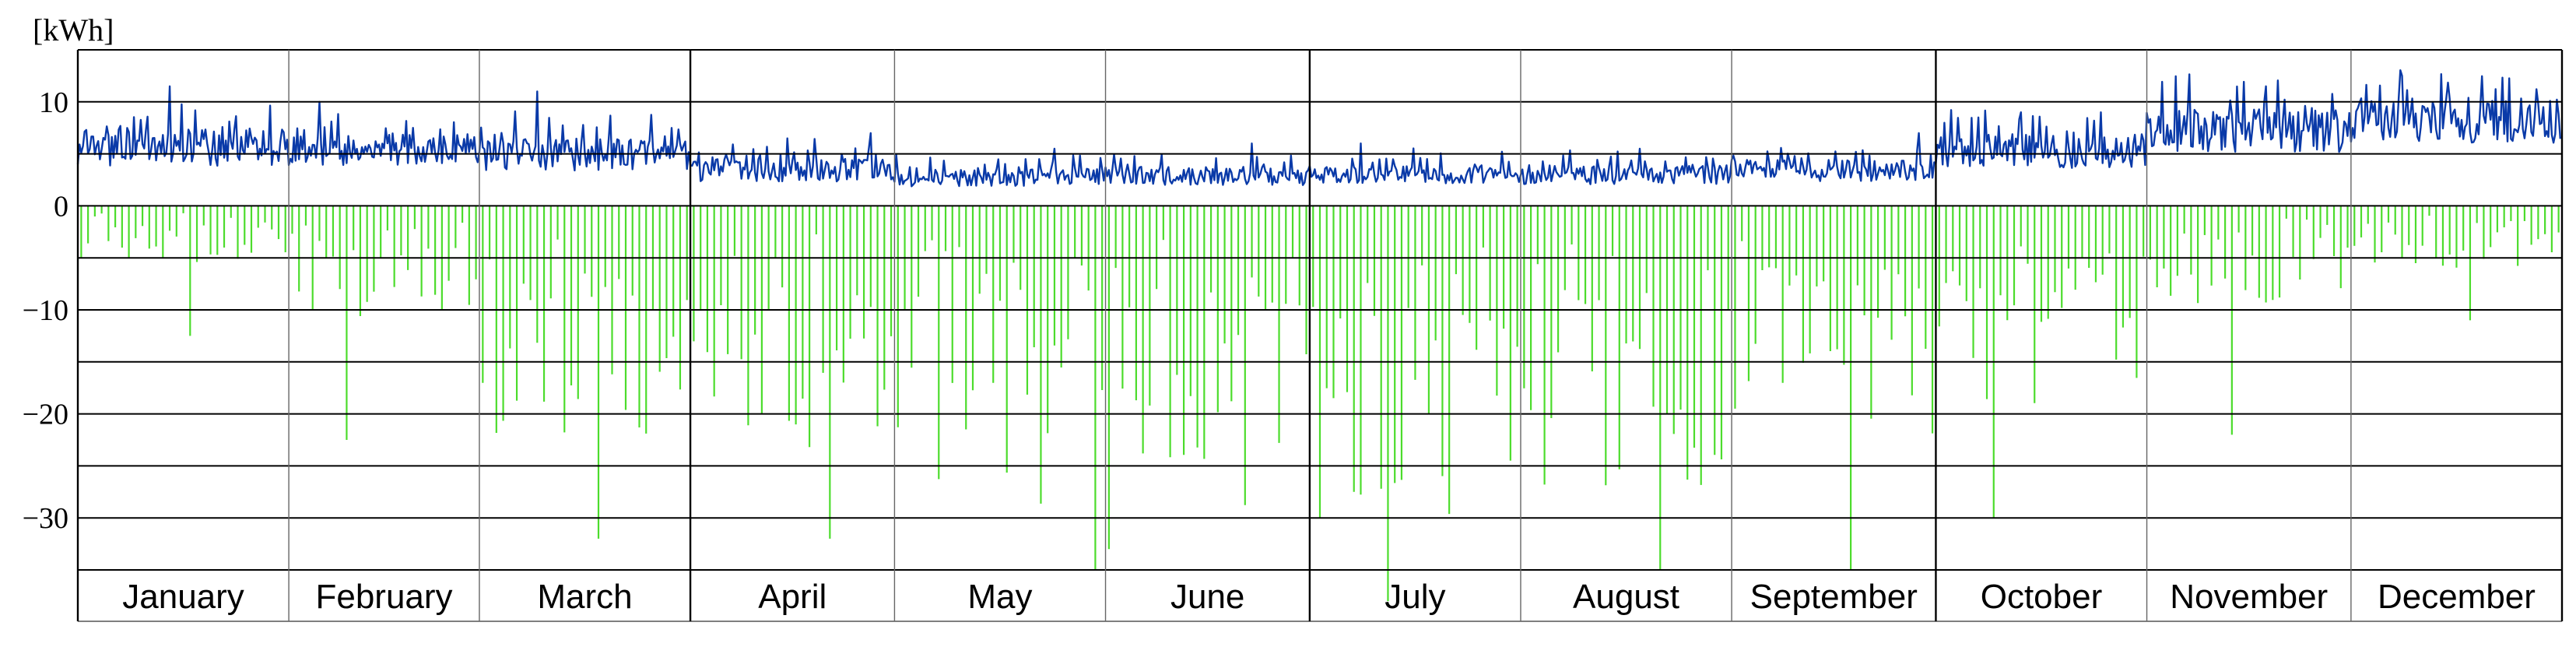 The width and height of the screenshot is (2576, 654). What do you see at coordinates (2249, 597) in the screenshot?
I see `month-label: November` at bounding box center [2249, 597].